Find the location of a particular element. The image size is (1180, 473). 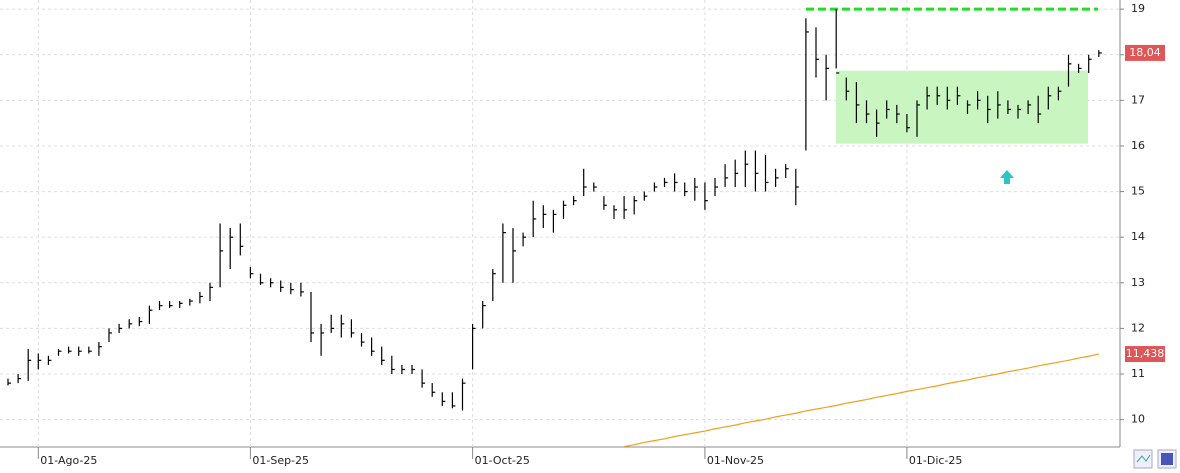

y-tick-label: 17 is located at coordinates (1138, 99).